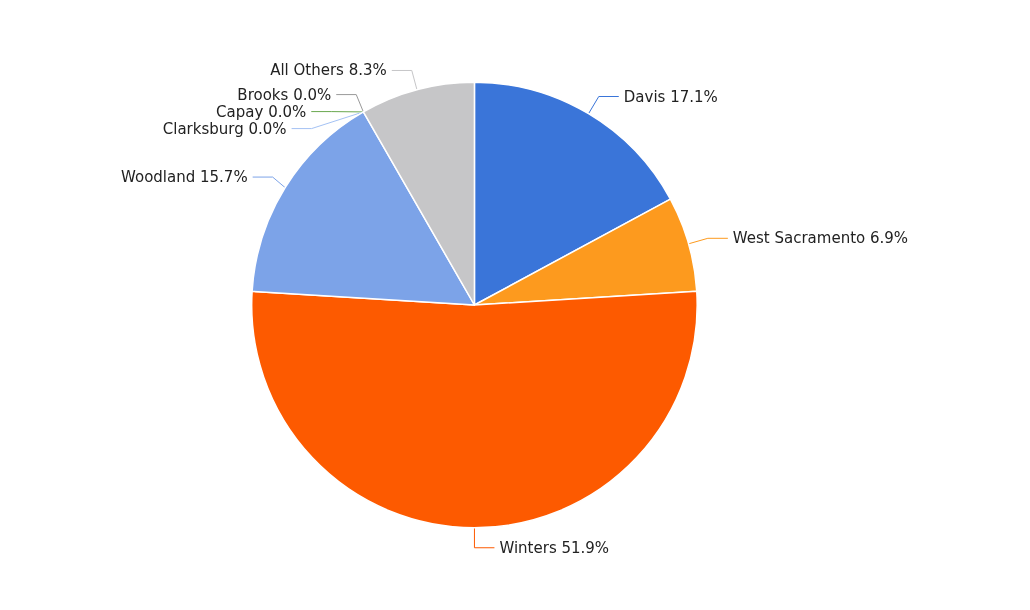 Image resolution: width=1030 pixels, height=610 pixels. What do you see at coordinates (328, 70) in the screenshot?
I see `slice-label: All Others 8.3%` at bounding box center [328, 70].